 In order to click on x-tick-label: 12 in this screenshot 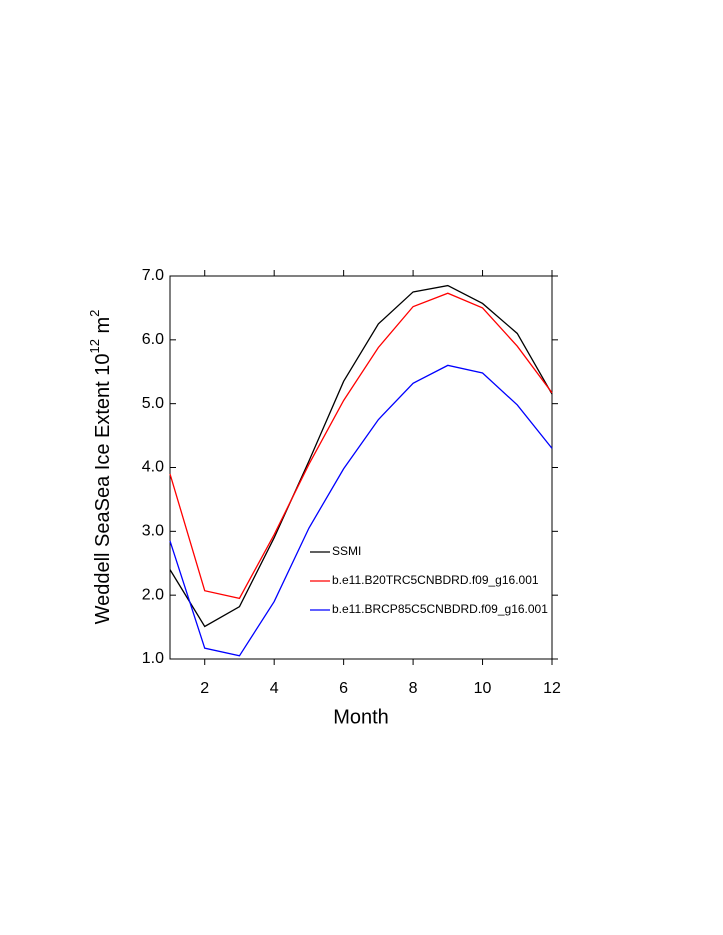, I will do `click(552, 688)`.